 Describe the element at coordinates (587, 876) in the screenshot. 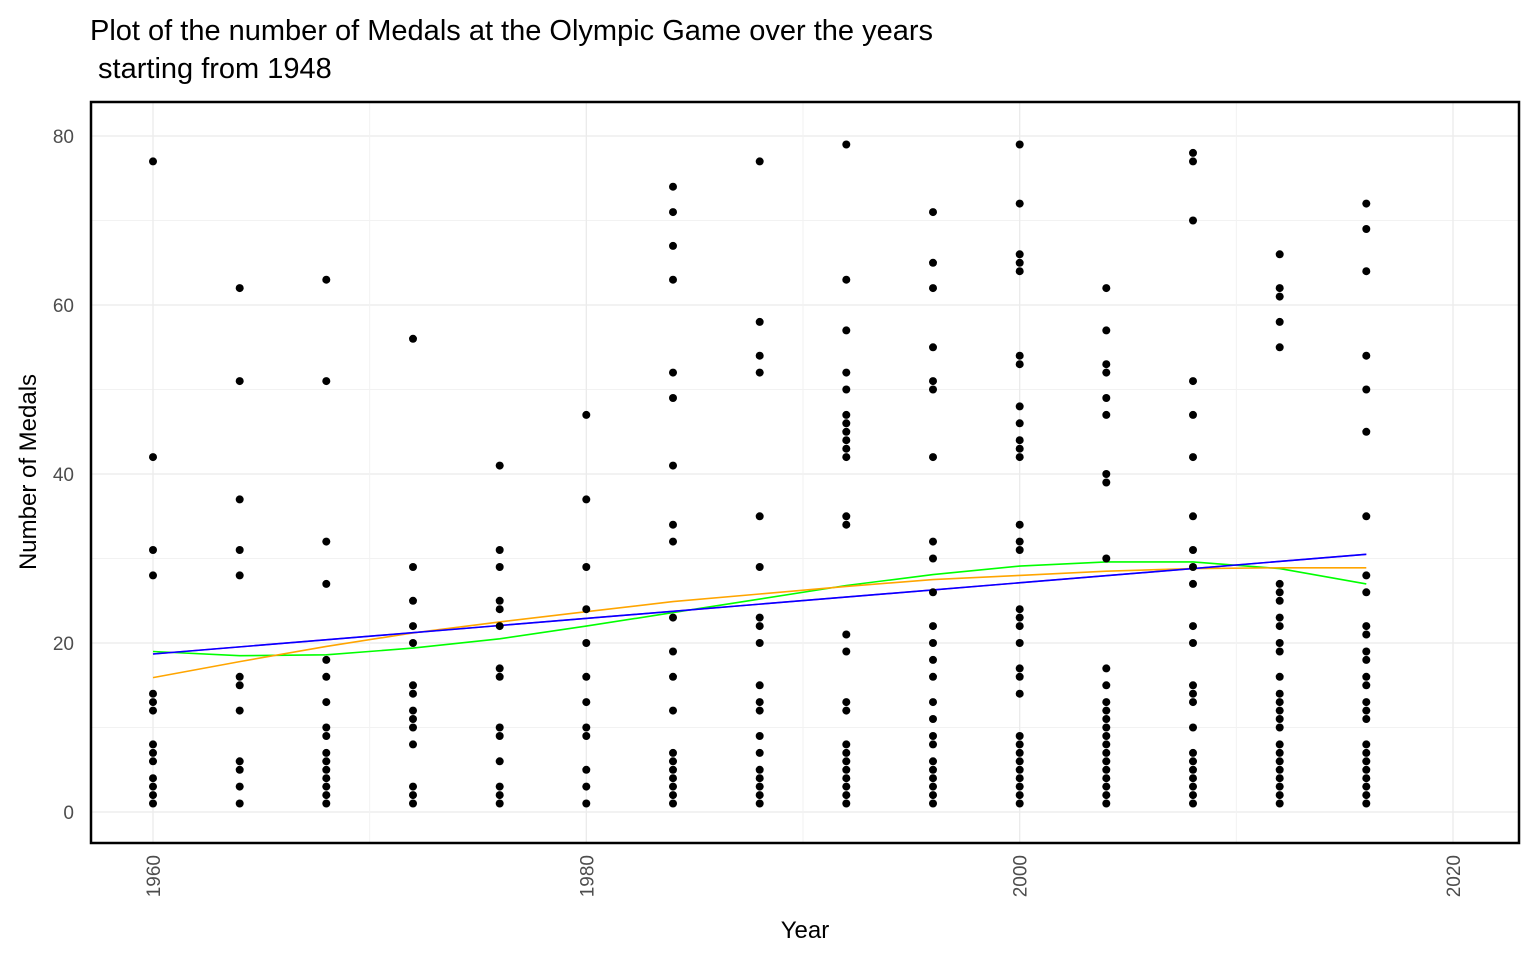

I see `x-tick-label: 1980` at that location.